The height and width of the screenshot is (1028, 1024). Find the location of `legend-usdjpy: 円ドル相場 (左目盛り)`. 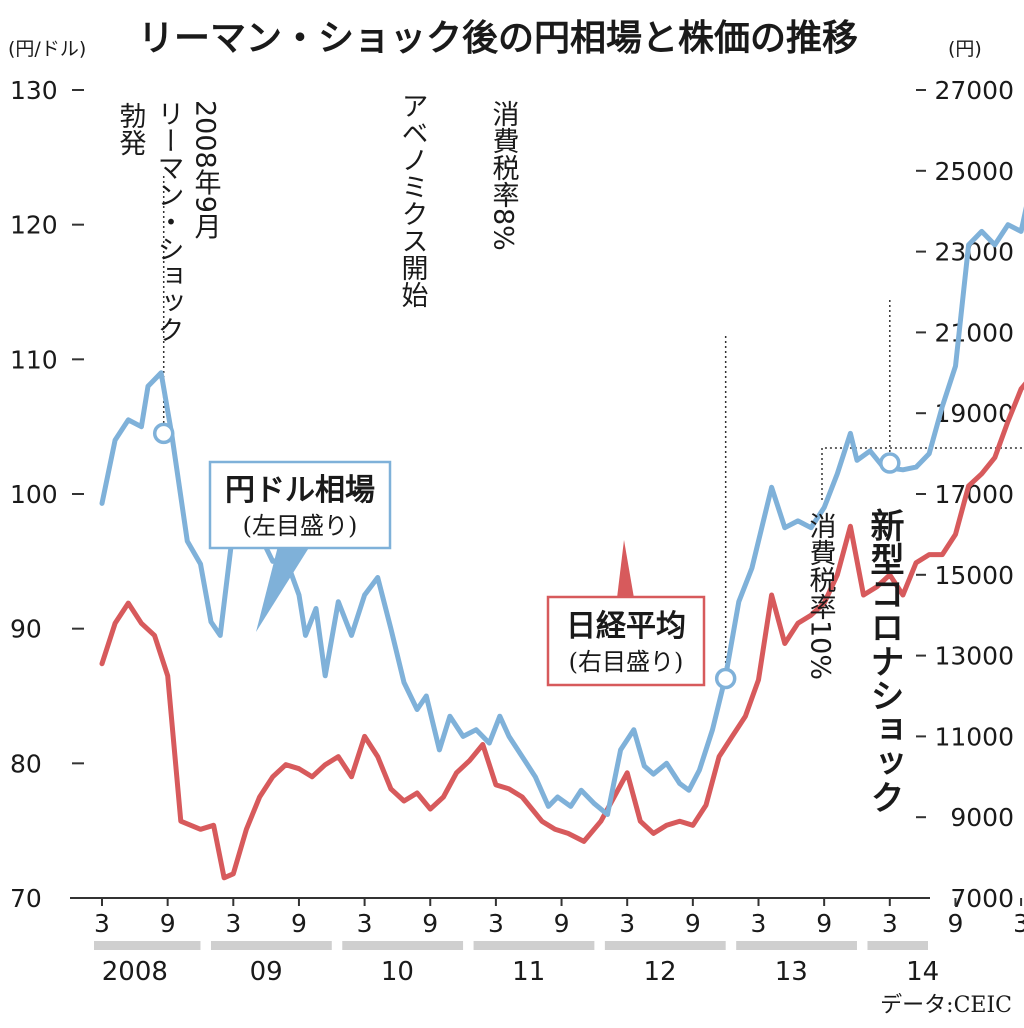

legend-usdjpy: 円ドル相場 (左目盛り) is located at coordinates (300, 546).